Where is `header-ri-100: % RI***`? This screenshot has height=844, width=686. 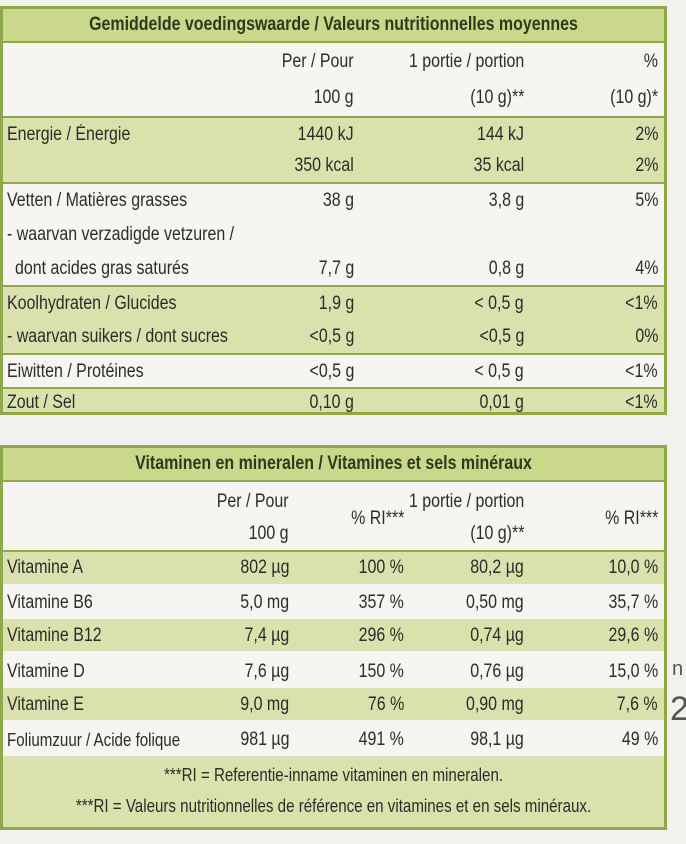
header-ri-100: % RI*** is located at coordinates (377, 518).